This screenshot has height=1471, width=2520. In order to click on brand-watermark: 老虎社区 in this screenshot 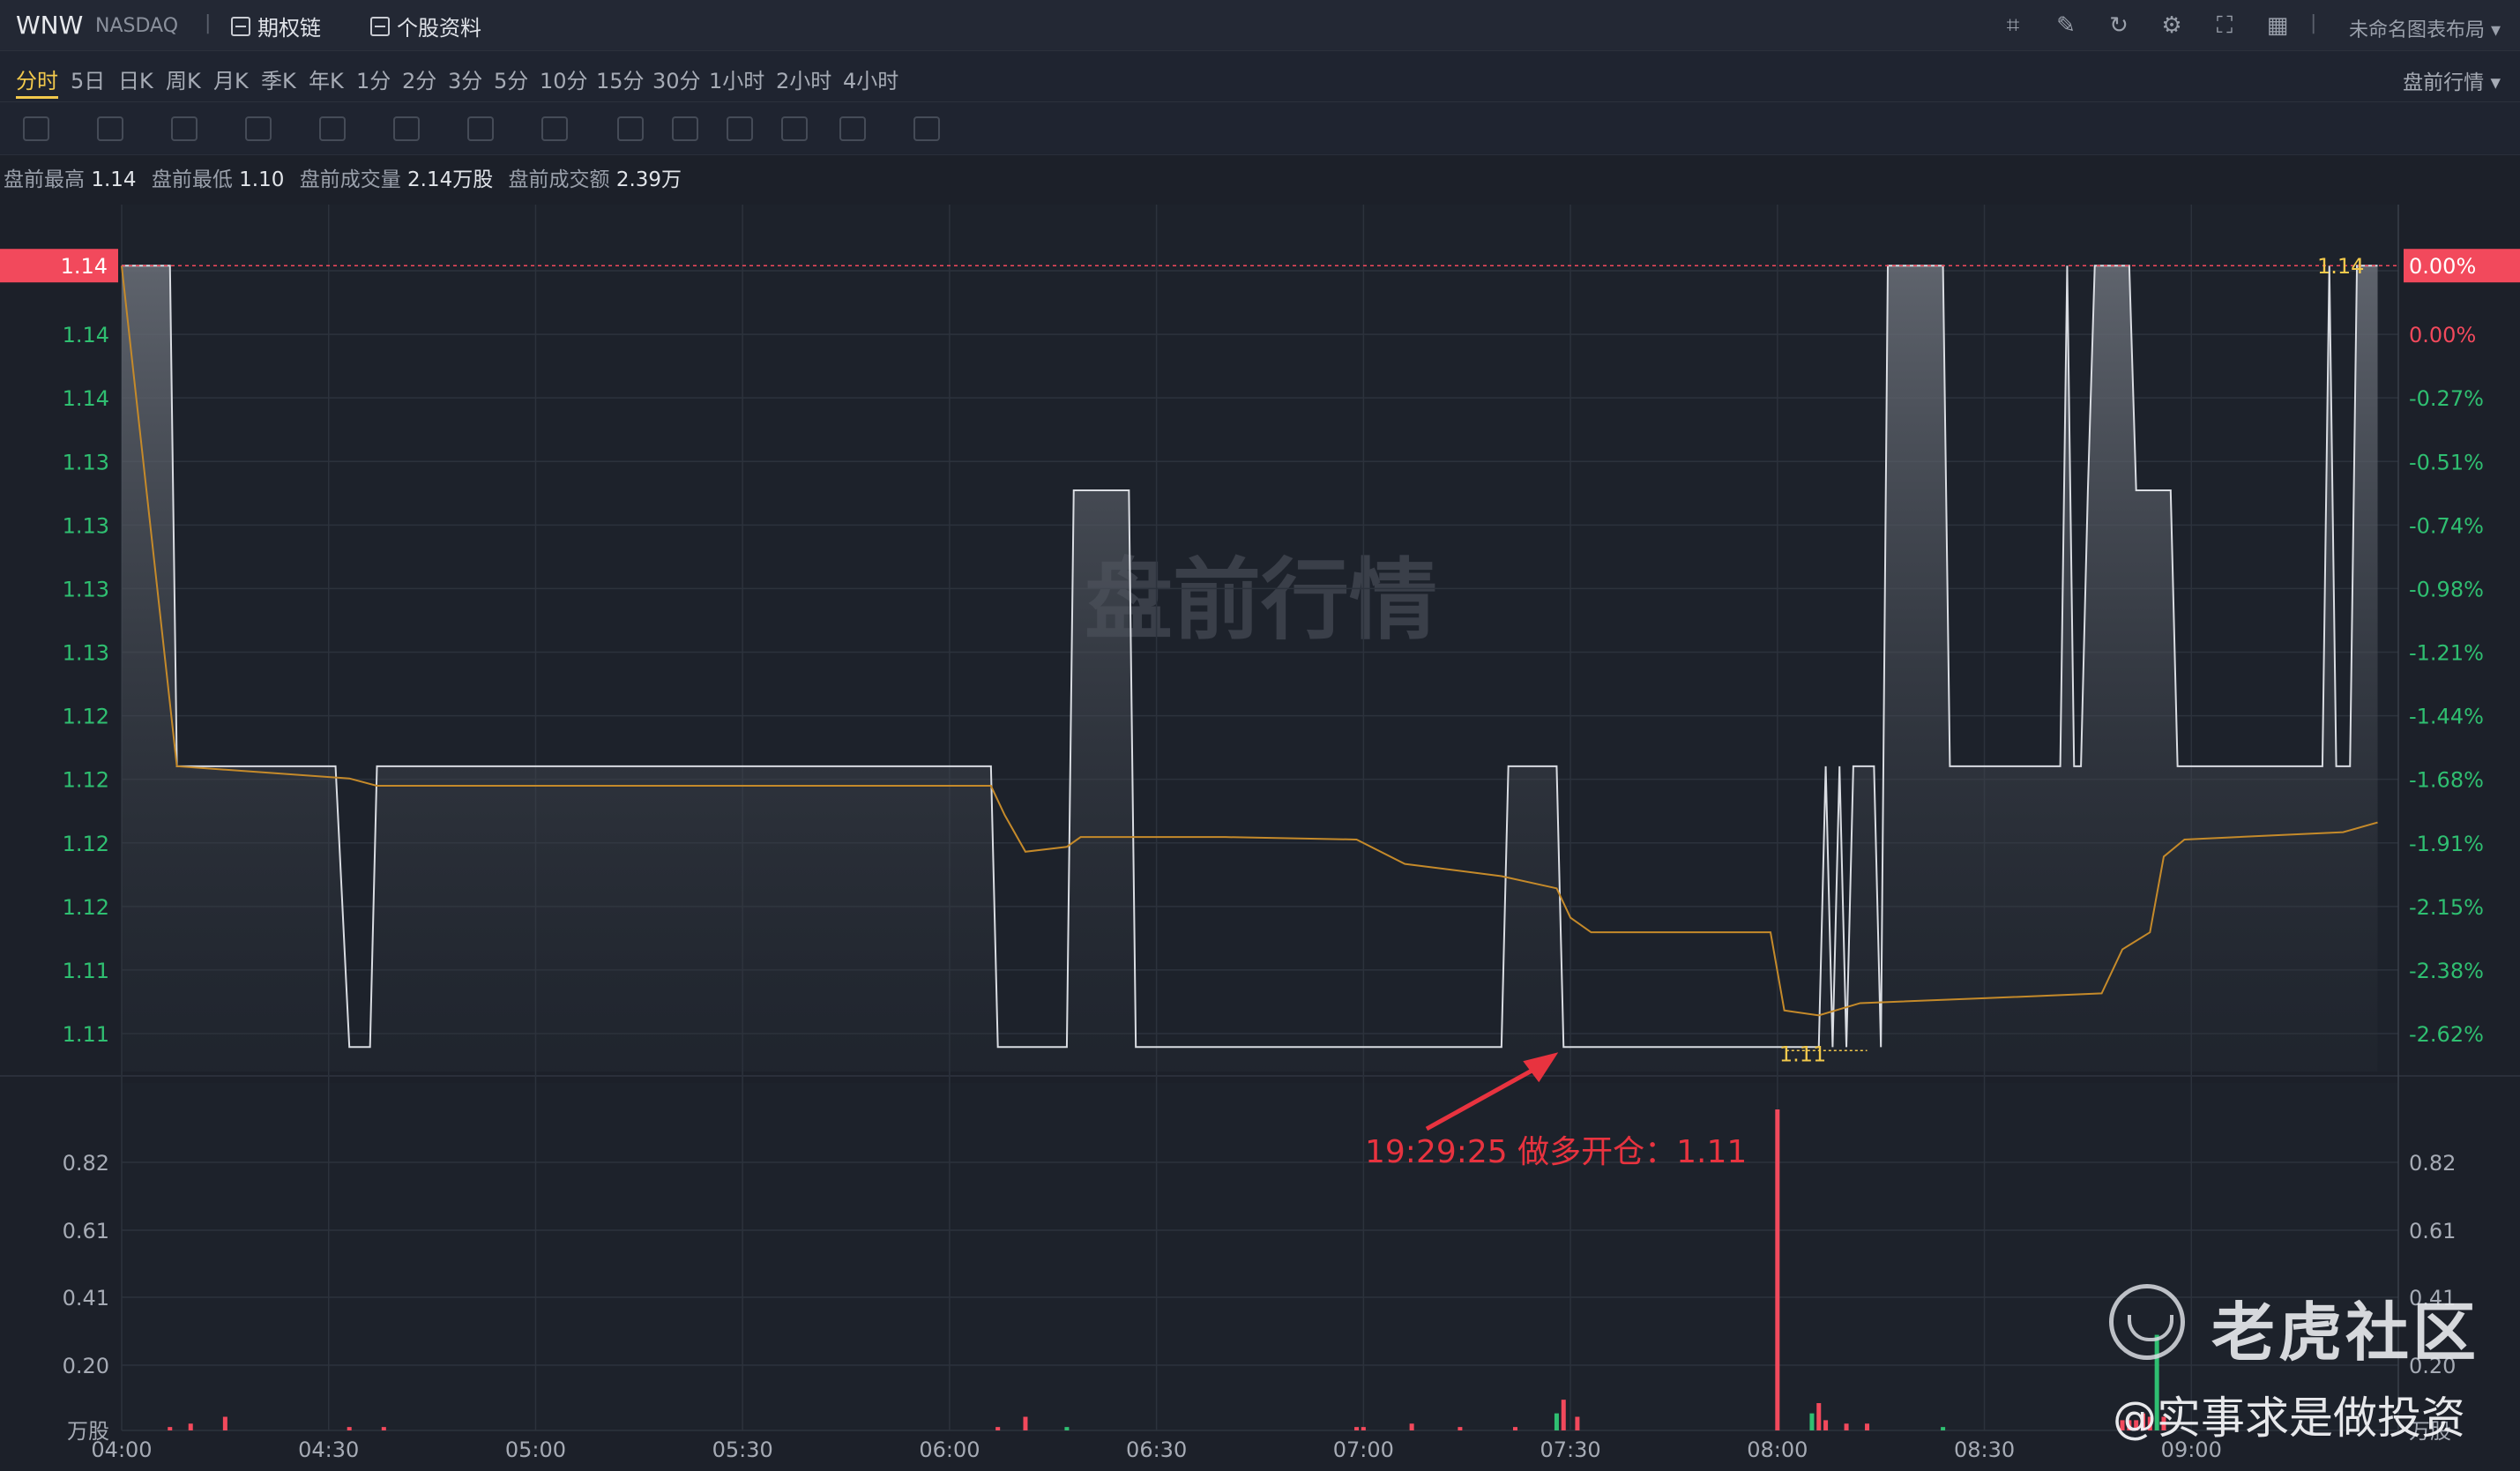, I will do `click(2345, 1333)`.